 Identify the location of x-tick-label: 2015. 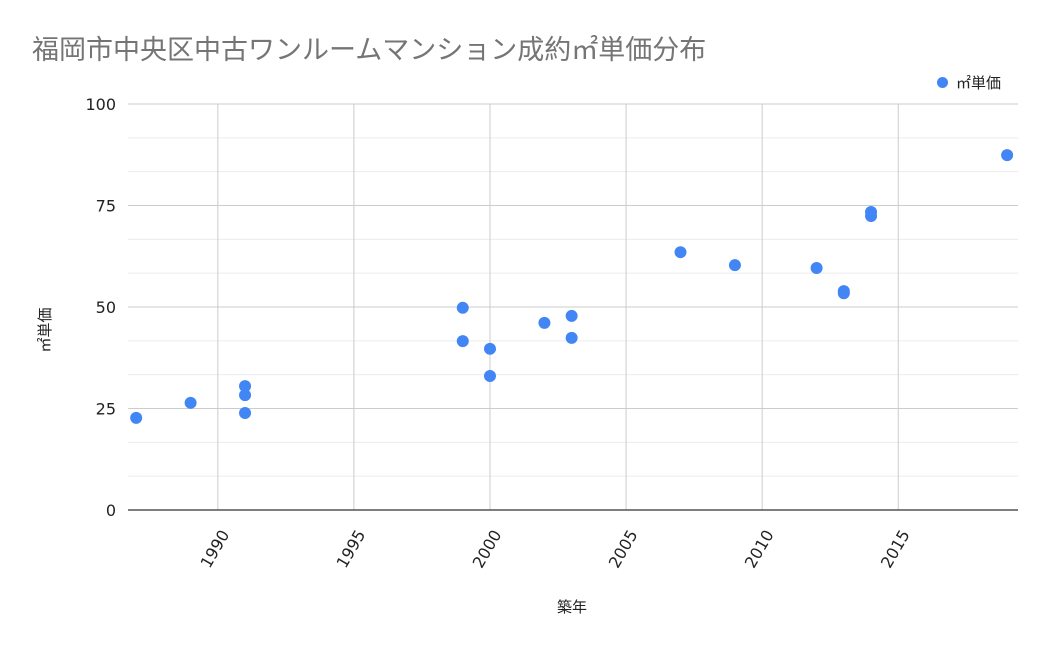
(895, 549).